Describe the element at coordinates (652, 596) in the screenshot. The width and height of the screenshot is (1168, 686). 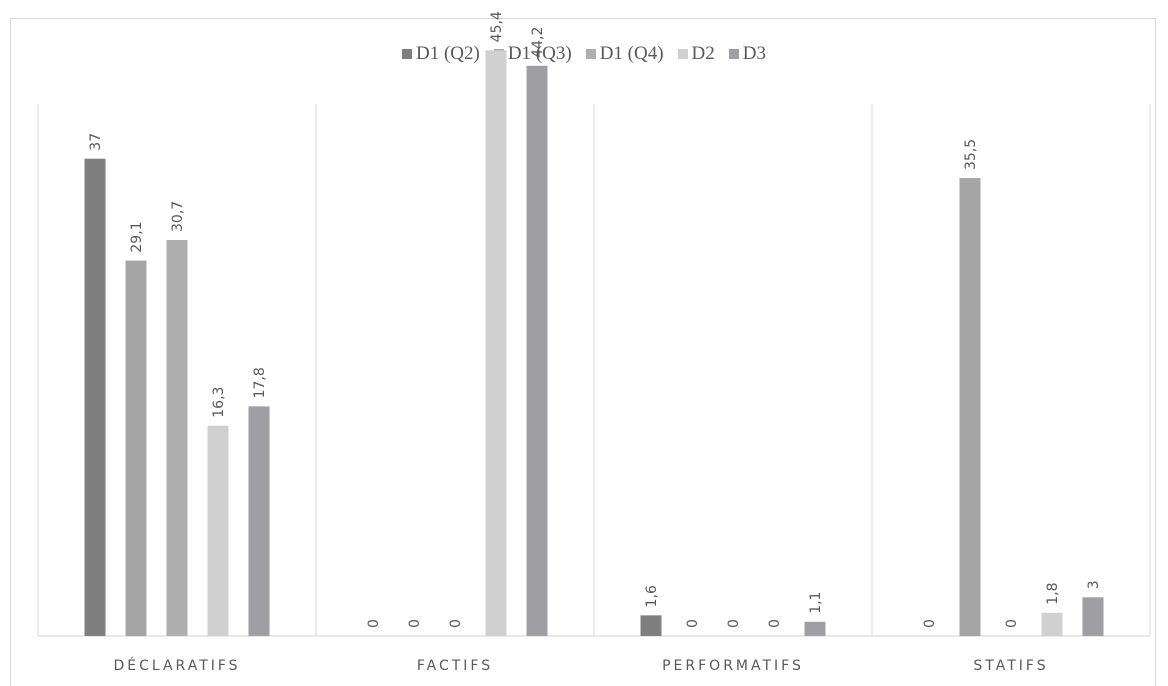
I see `data-label: 1,6` at that location.